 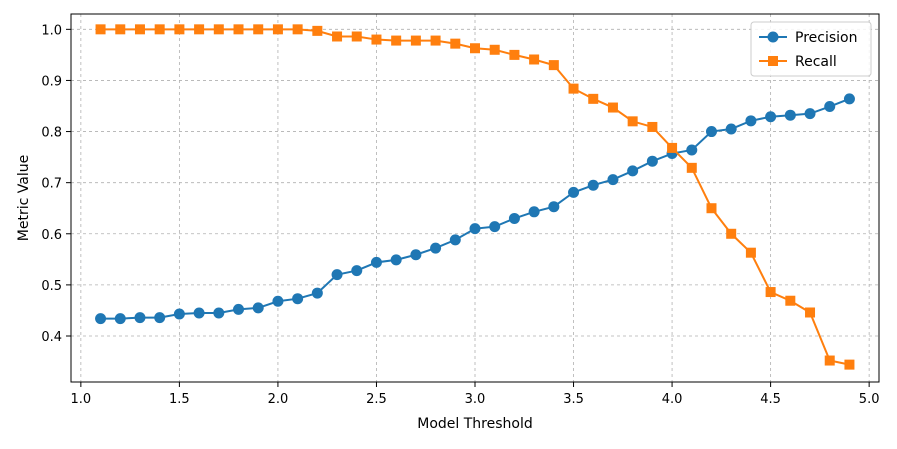 I want to click on x-tick-label: 2.0, so click(x=278, y=399).